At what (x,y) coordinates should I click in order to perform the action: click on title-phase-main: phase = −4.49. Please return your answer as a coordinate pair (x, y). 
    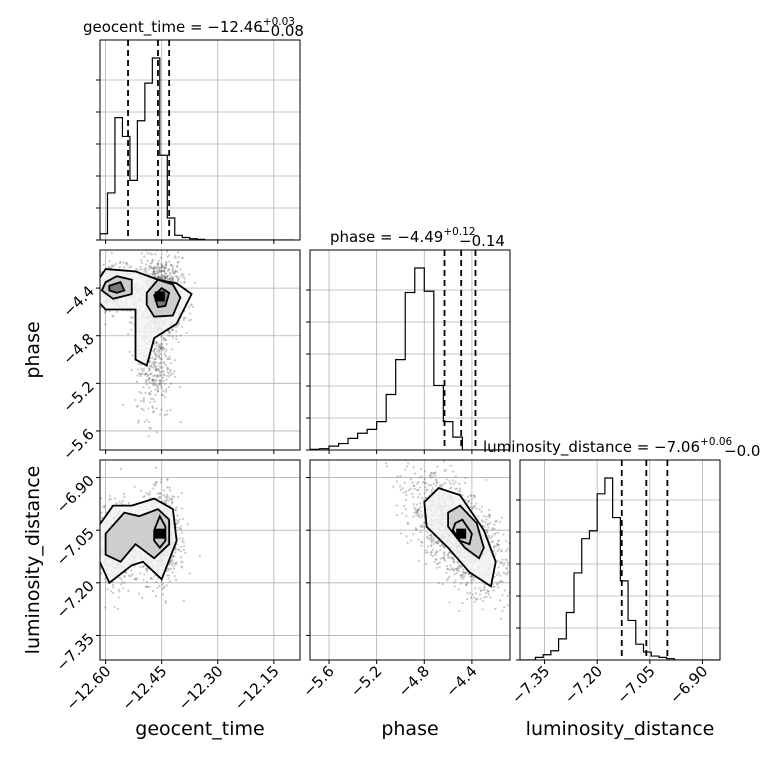
    Looking at the image, I should click on (386, 237).